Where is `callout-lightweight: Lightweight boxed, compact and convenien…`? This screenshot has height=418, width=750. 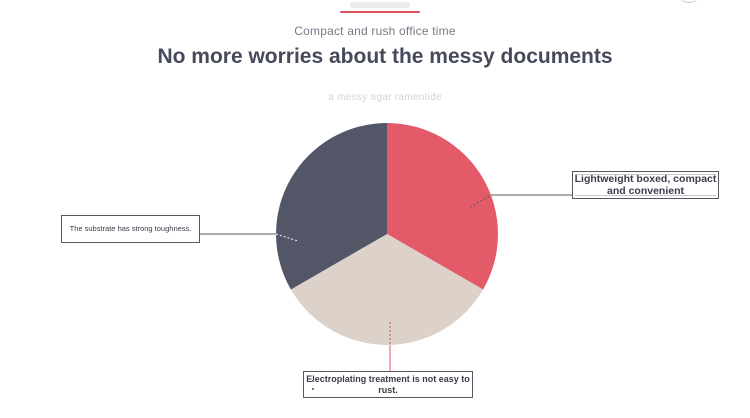
callout-lightweight: Lightweight boxed, compact and convenien… is located at coordinates (645, 185).